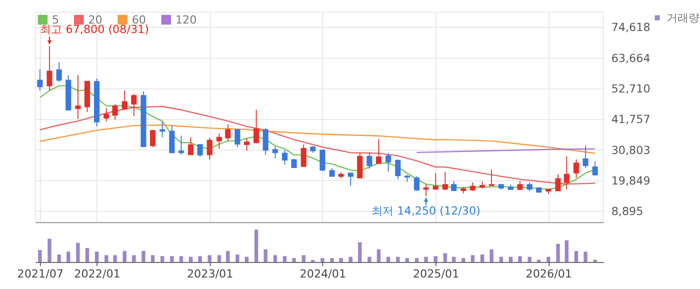  Describe the element at coordinates (549, 273) in the screenshot. I see `x-tick-label: 2026/01` at that location.